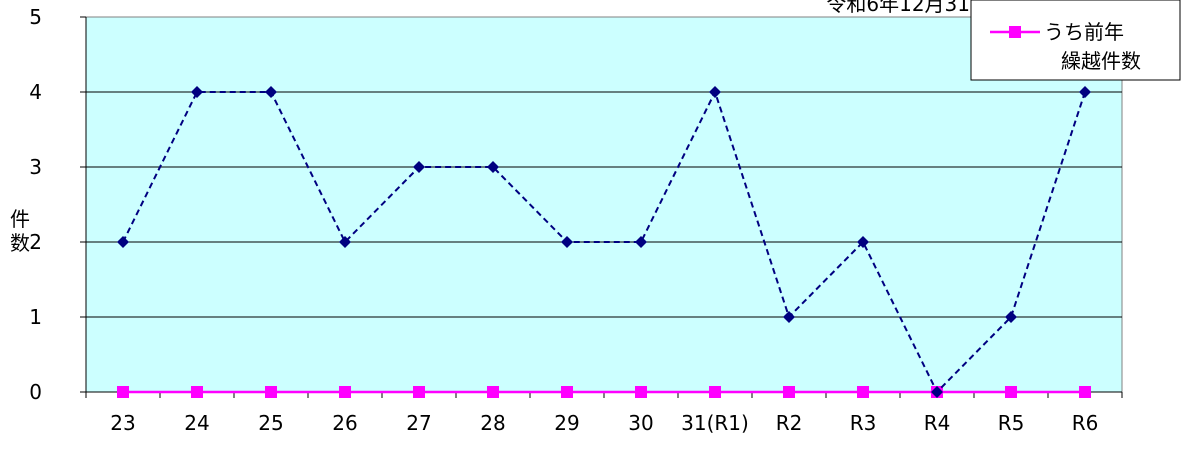 Image resolution: width=1187 pixels, height=451 pixels. Describe the element at coordinates (1101, 61) in the screenshot. I see `legend-label-line-2: 繰越件数` at that location.